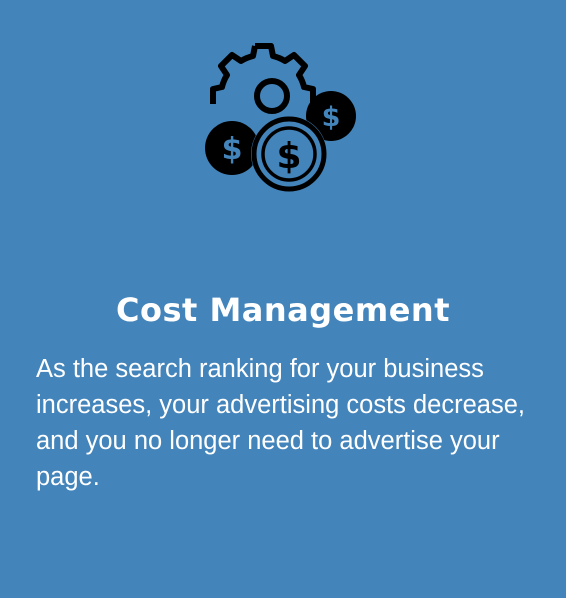  I want to click on card-title: Cost Management, so click(283, 310).